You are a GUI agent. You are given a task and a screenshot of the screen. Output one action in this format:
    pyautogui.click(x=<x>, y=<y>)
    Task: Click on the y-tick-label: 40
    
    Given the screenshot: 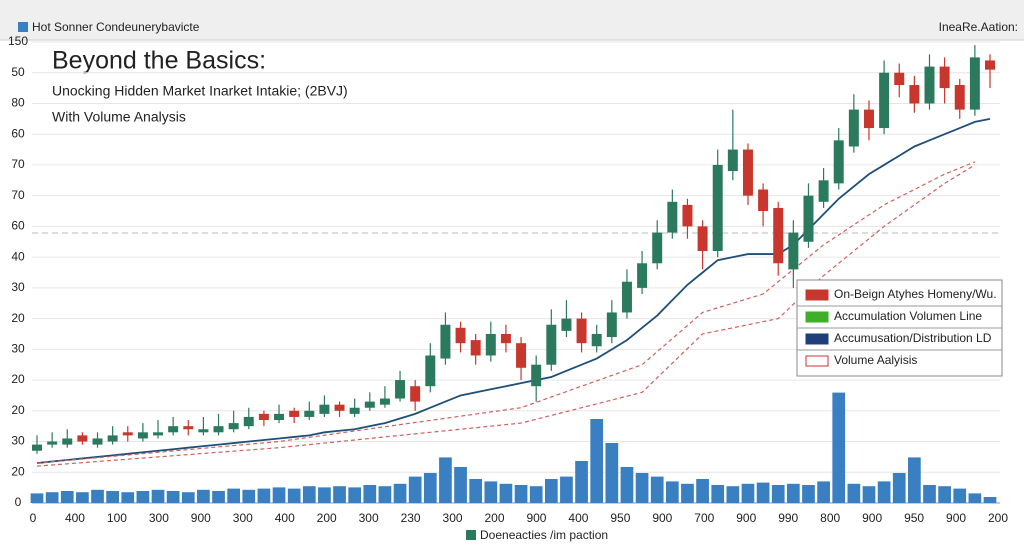 What is the action you would take?
    pyautogui.click(x=18, y=256)
    